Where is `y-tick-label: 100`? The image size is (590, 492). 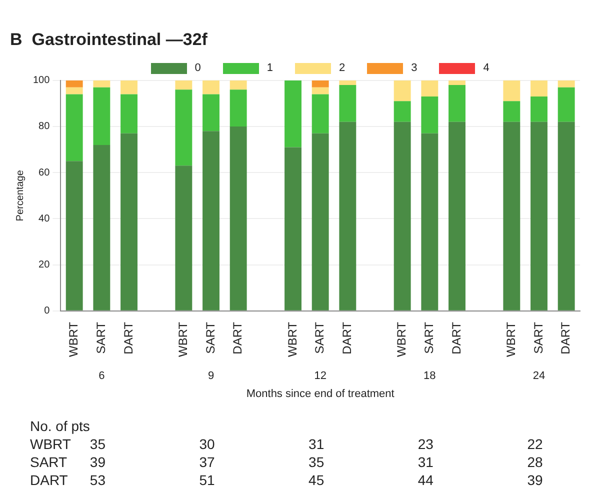
y-tick-label: 100 is located at coordinates (41, 80).